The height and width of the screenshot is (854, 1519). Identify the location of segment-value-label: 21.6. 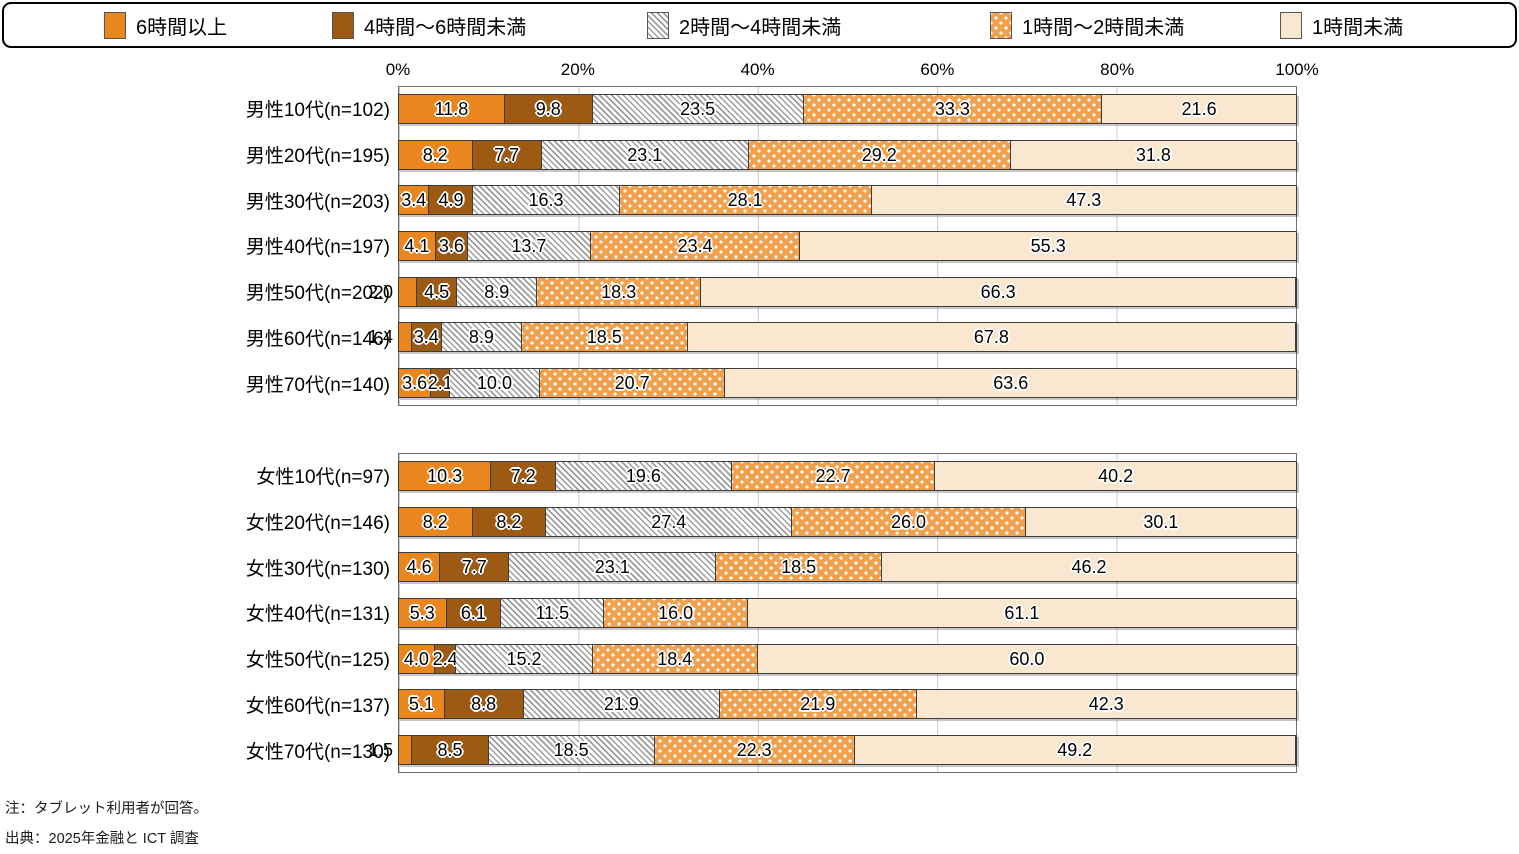
(1199, 108).